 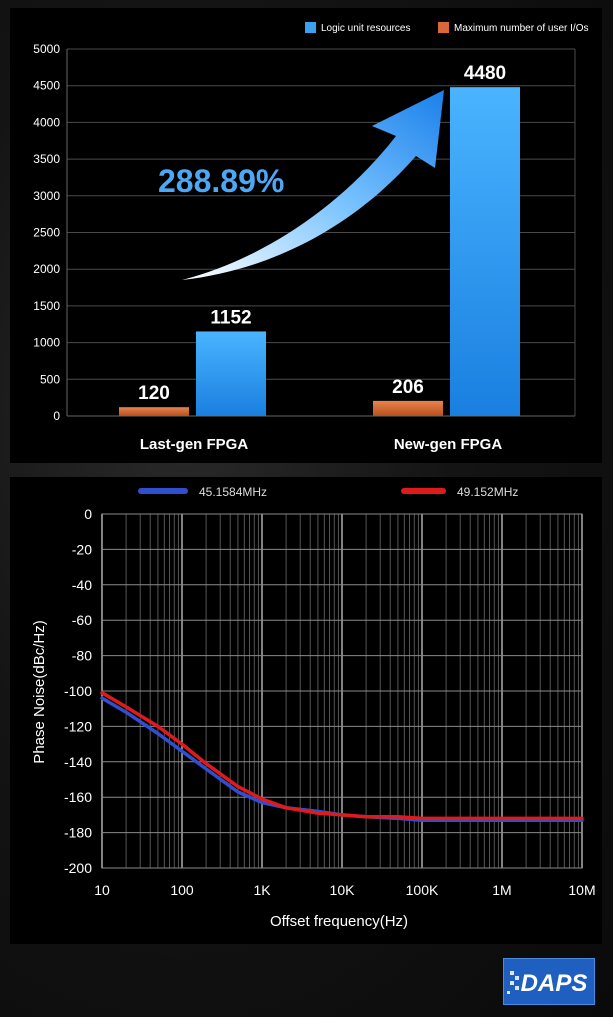 What do you see at coordinates (443, 27) in the screenshot?
I see `legend-swatch-user-io` at bounding box center [443, 27].